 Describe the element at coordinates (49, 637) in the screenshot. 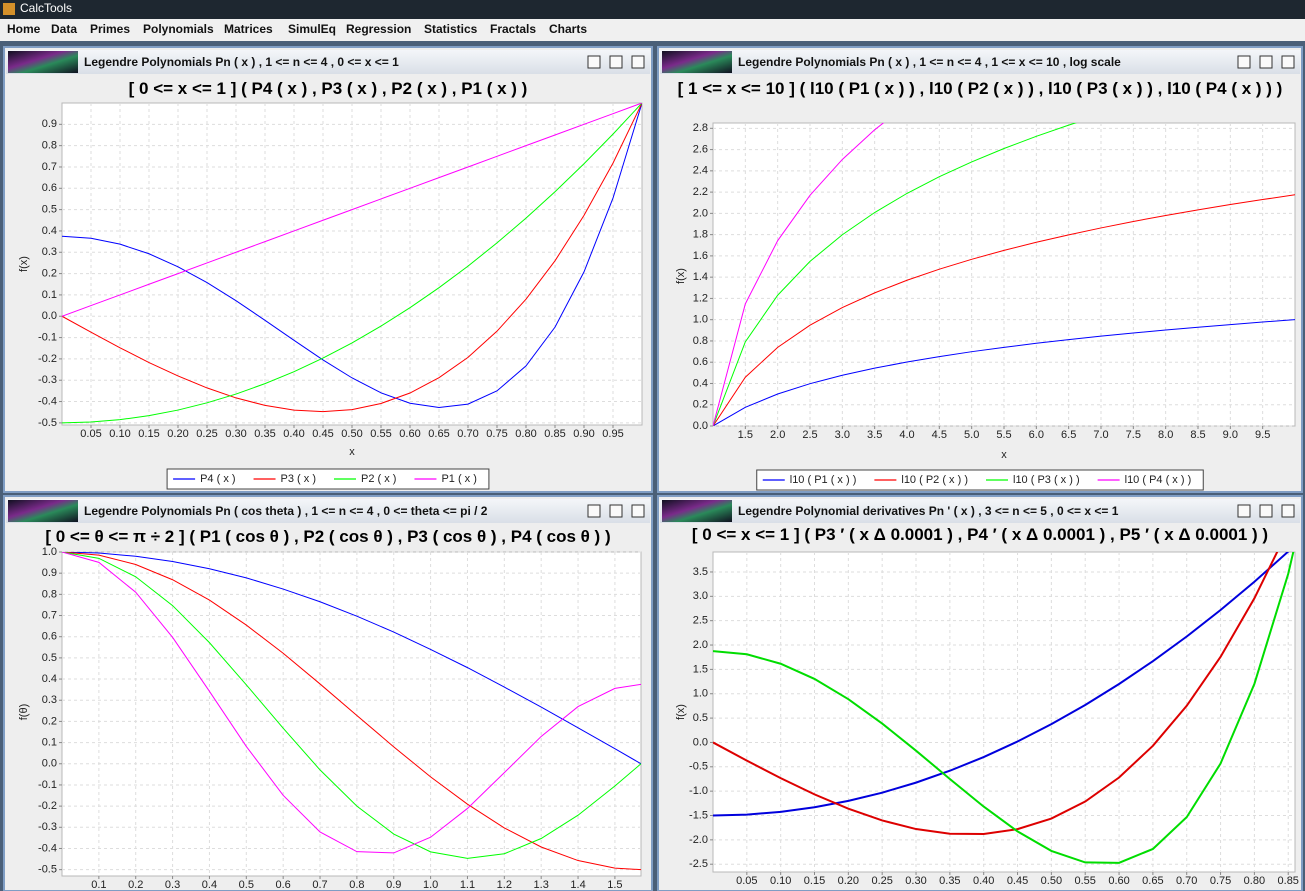

I see `y-tick-label: 0.6` at that location.